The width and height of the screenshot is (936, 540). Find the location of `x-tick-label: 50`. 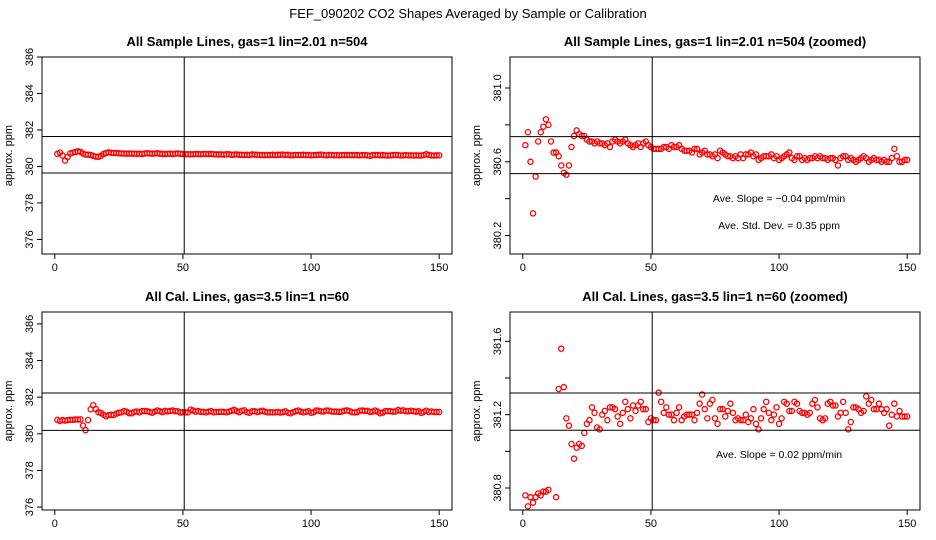

x-tick-label: 50 is located at coordinates (183, 524).